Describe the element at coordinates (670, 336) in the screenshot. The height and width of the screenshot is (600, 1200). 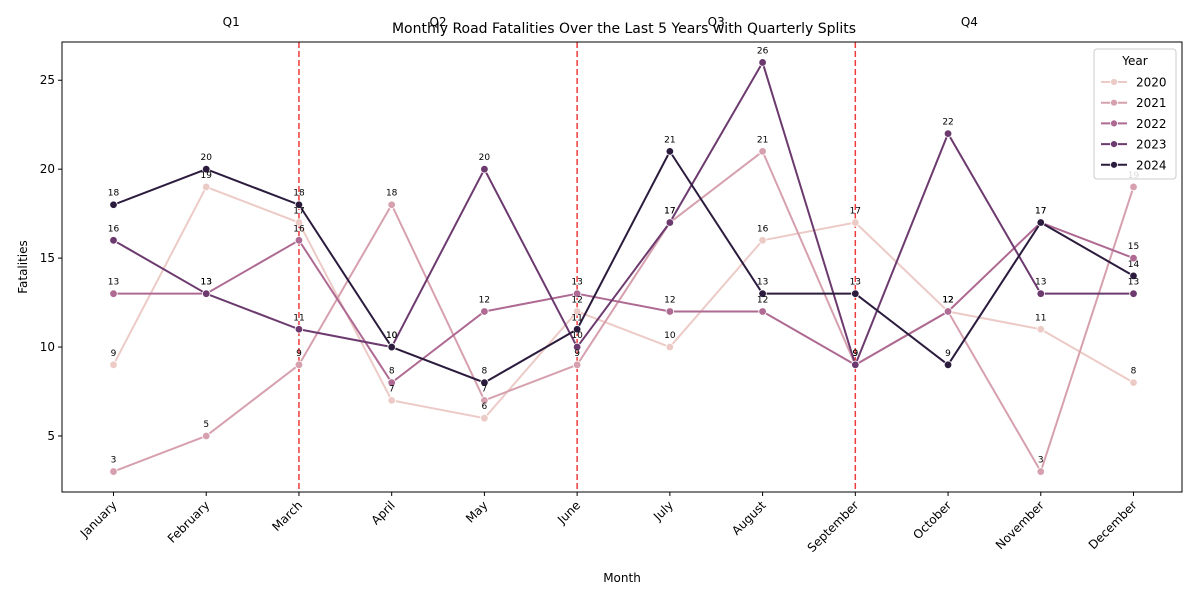
I see `data-label-2020: 10` at that location.